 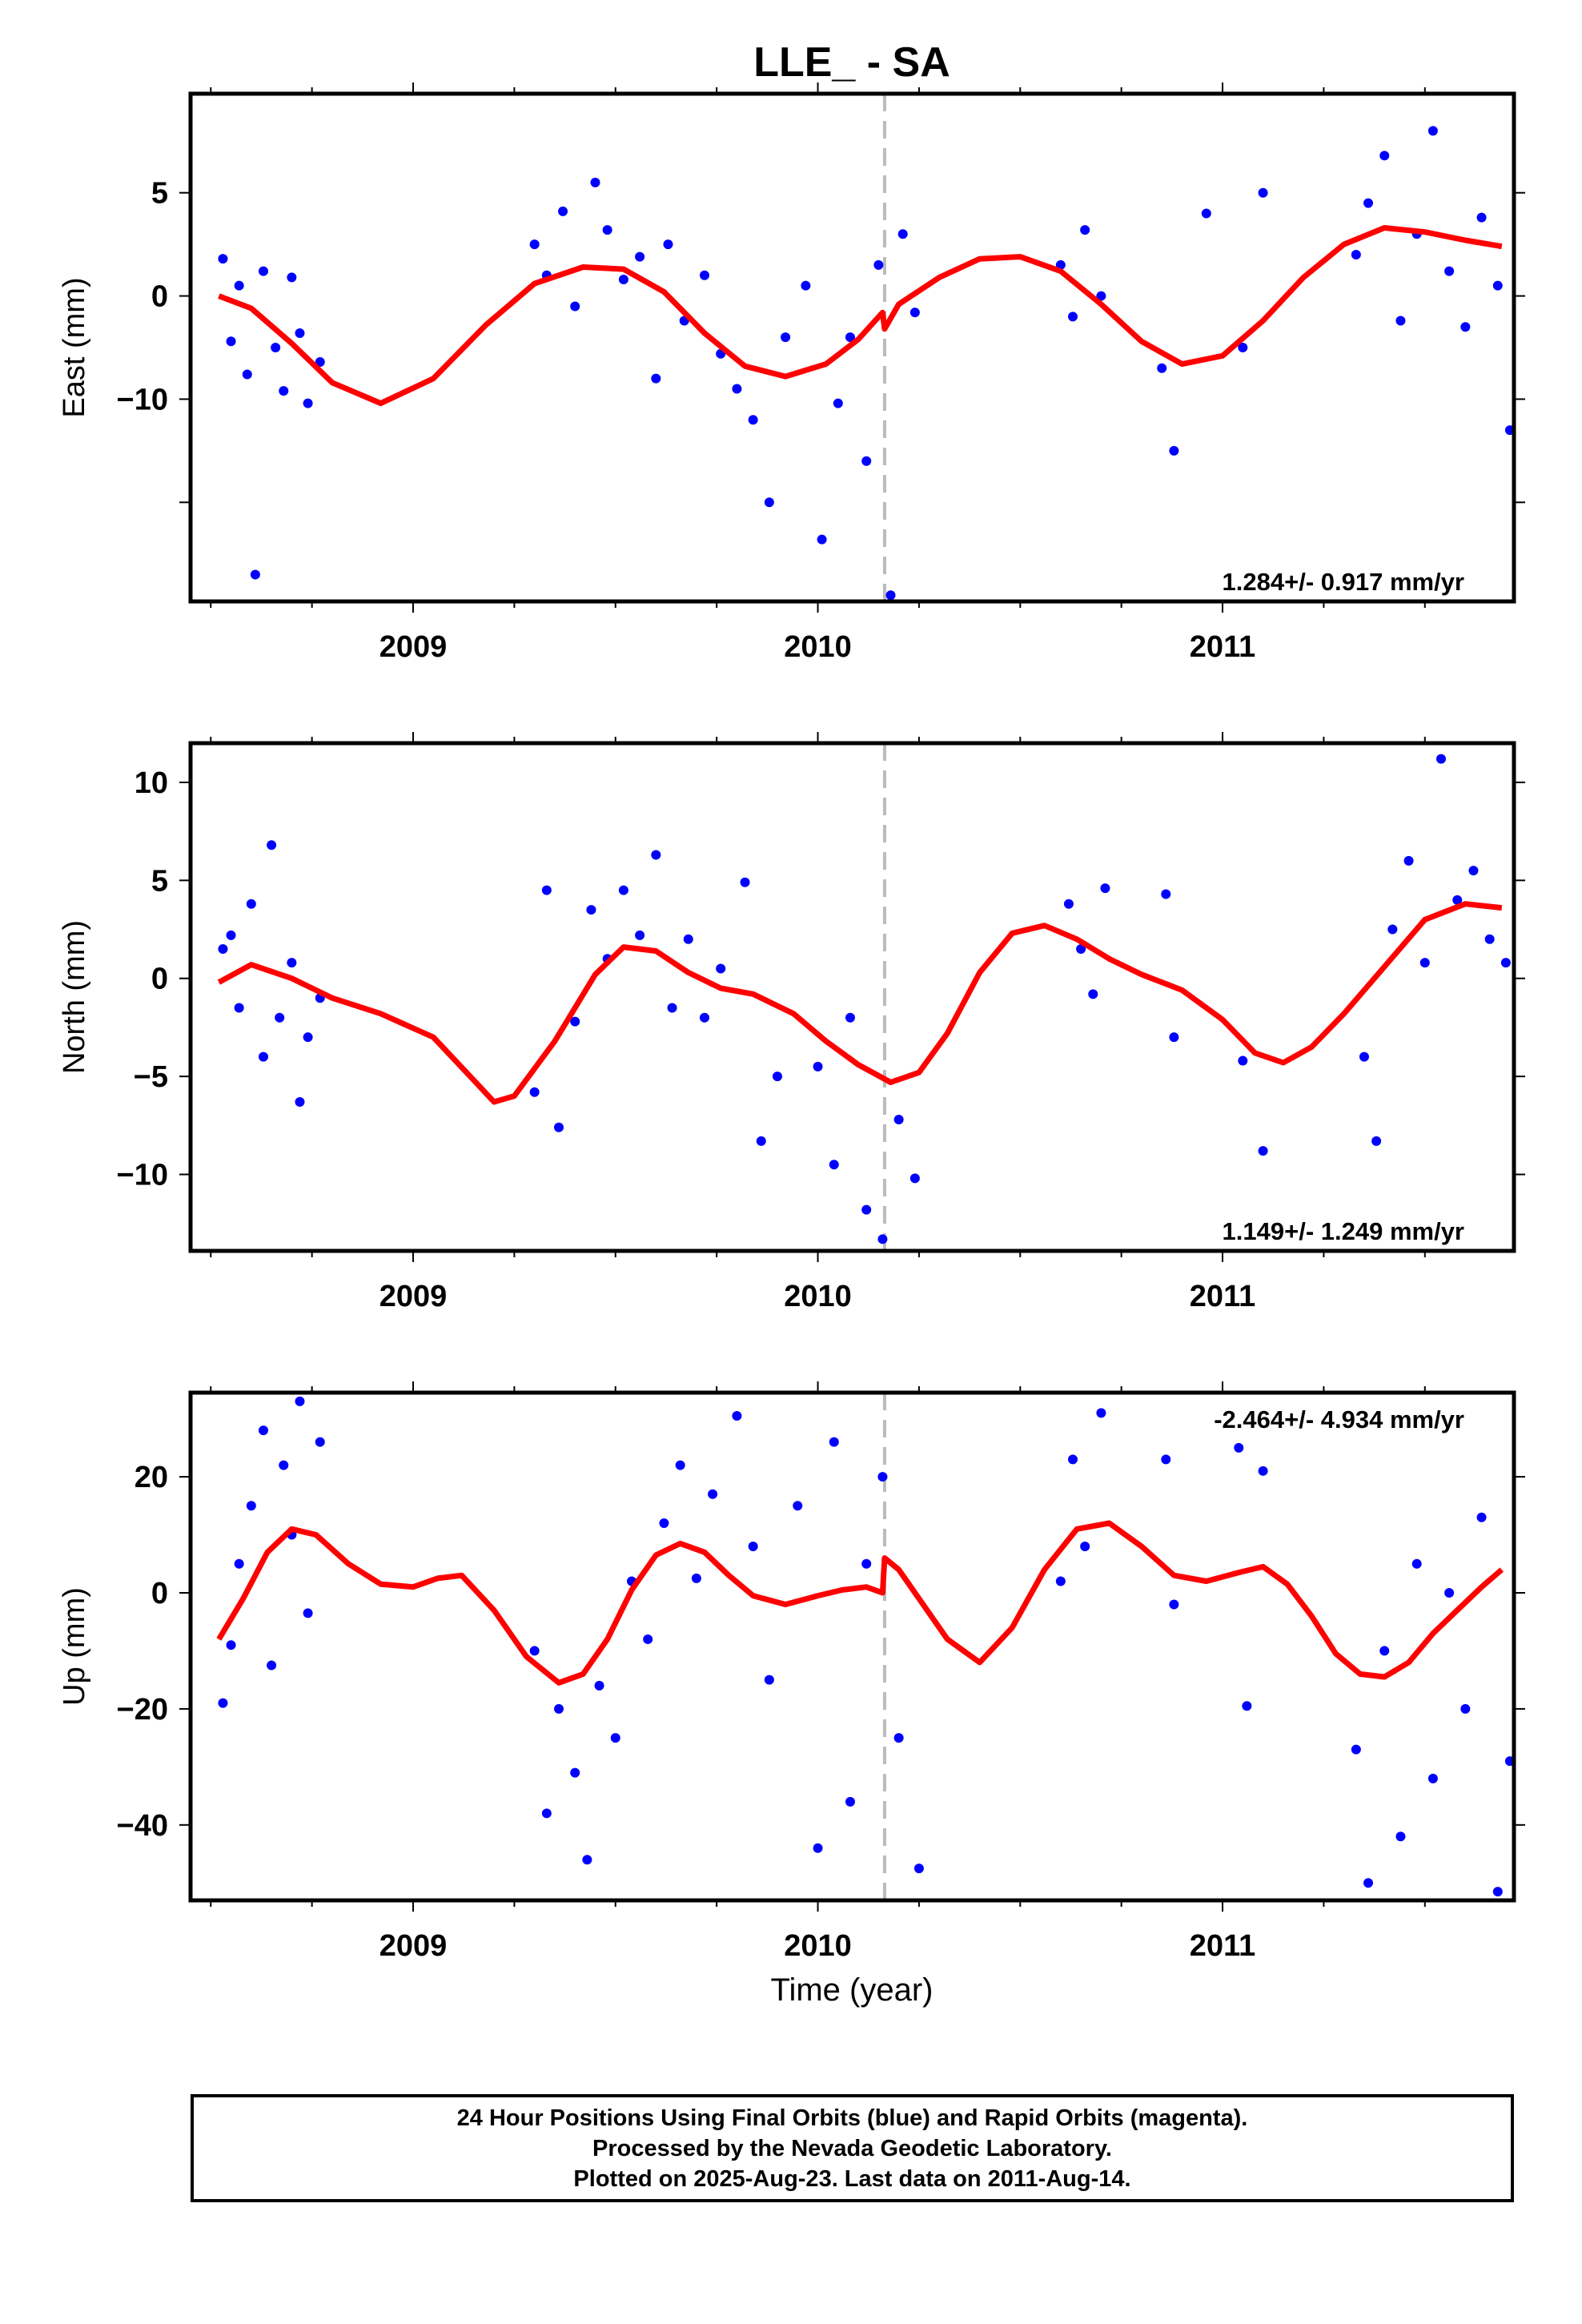 I want to click on fit-line, so click(x=860, y=316).